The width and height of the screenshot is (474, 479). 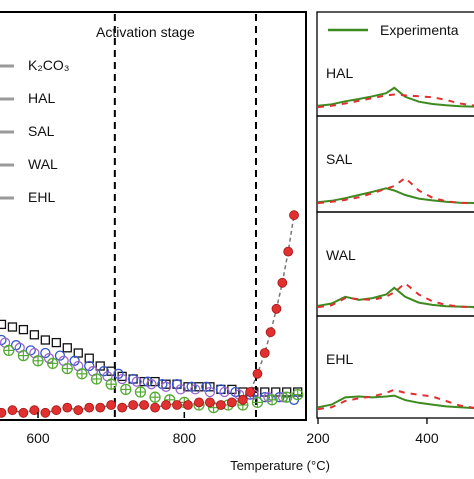 I want to click on experimental-curve-ehl, so click(x=395, y=402).